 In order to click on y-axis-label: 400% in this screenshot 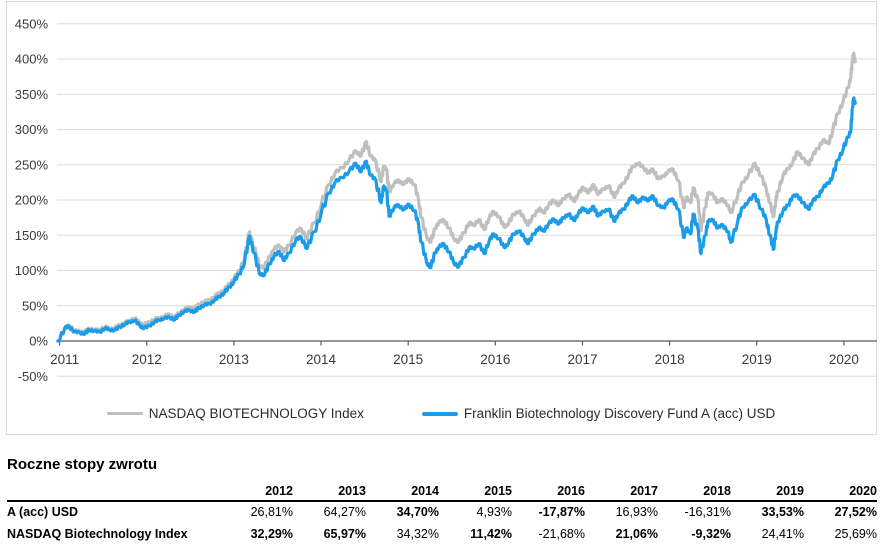, I will do `click(32, 59)`.